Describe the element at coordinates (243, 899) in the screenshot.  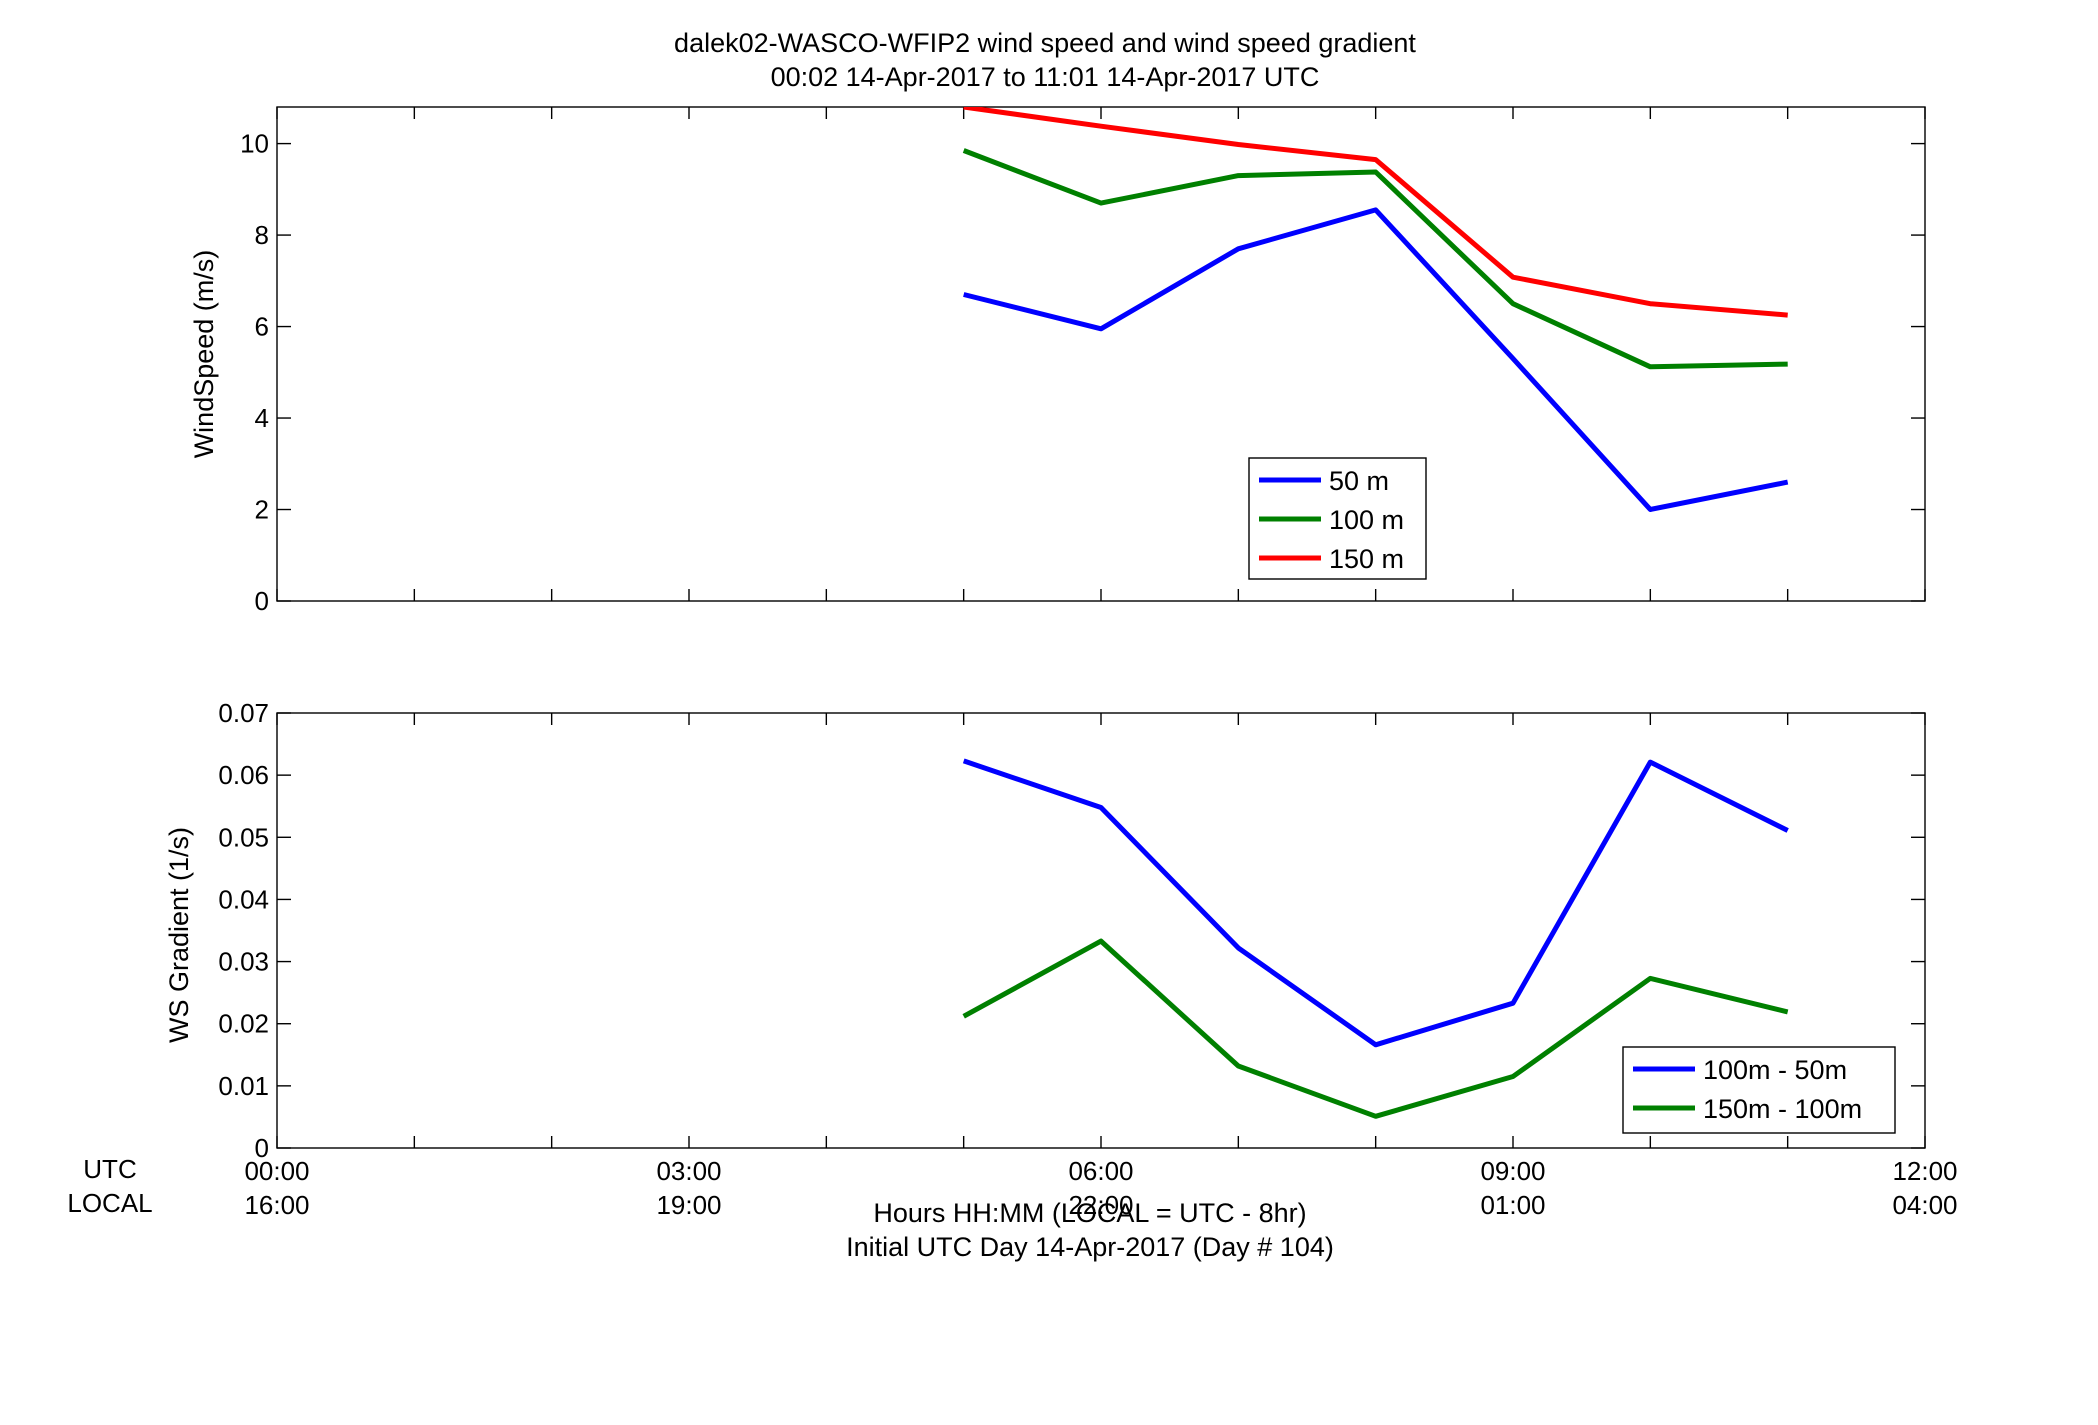
I see `y-tick-label: 0.04` at that location.